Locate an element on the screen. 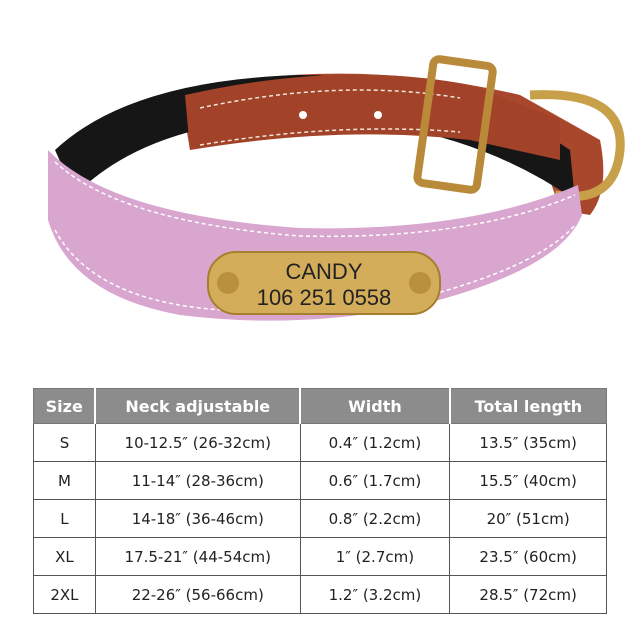  table-cell: 22-26″ (56-66cm) is located at coordinates (197, 594).